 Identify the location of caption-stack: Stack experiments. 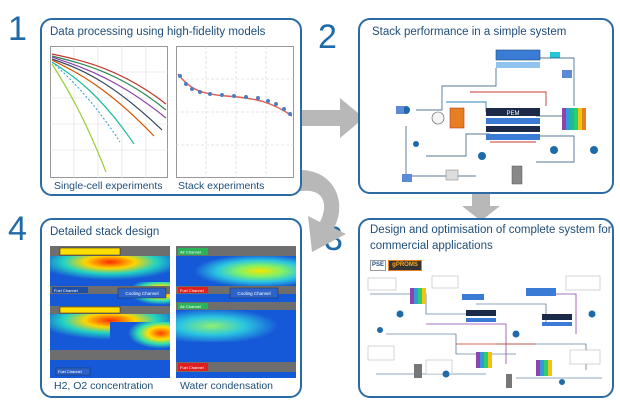
(221, 186).